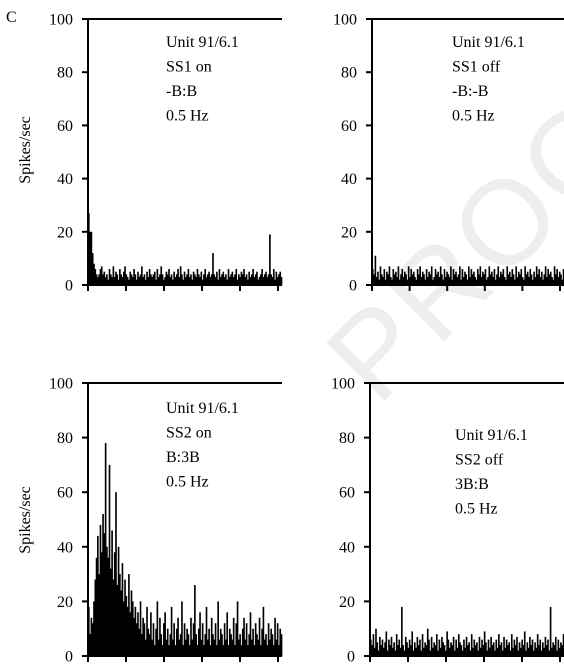  I want to click on panel-annotation-line: SS2 off, so click(479, 460).